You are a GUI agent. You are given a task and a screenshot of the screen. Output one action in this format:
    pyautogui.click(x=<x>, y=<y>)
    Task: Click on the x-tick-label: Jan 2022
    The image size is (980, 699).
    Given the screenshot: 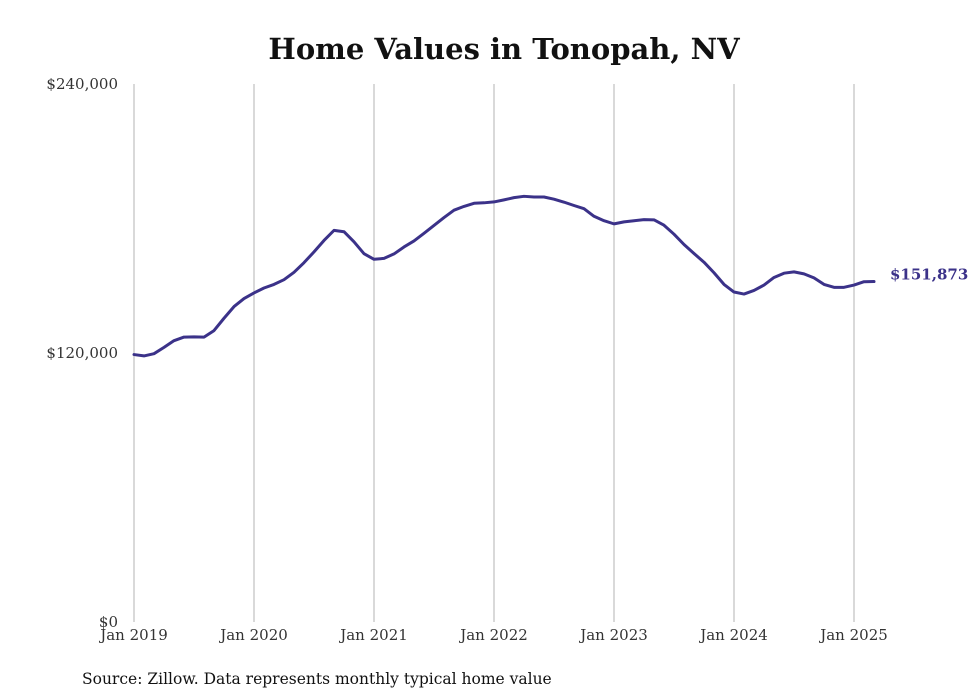 What is the action you would take?
    pyautogui.click(x=493, y=635)
    